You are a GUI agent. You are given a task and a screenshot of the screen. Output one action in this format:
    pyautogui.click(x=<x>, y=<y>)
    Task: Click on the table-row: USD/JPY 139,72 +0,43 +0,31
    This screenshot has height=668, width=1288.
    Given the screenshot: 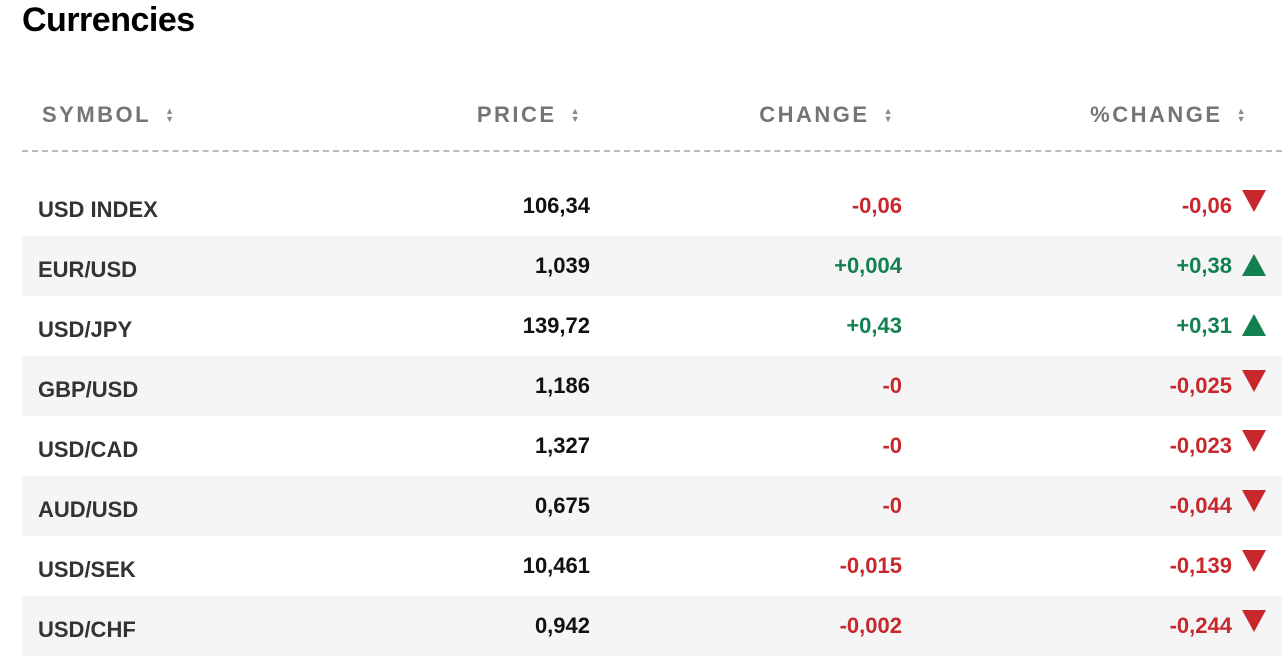 What is the action you would take?
    pyautogui.click(x=652, y=326)
    